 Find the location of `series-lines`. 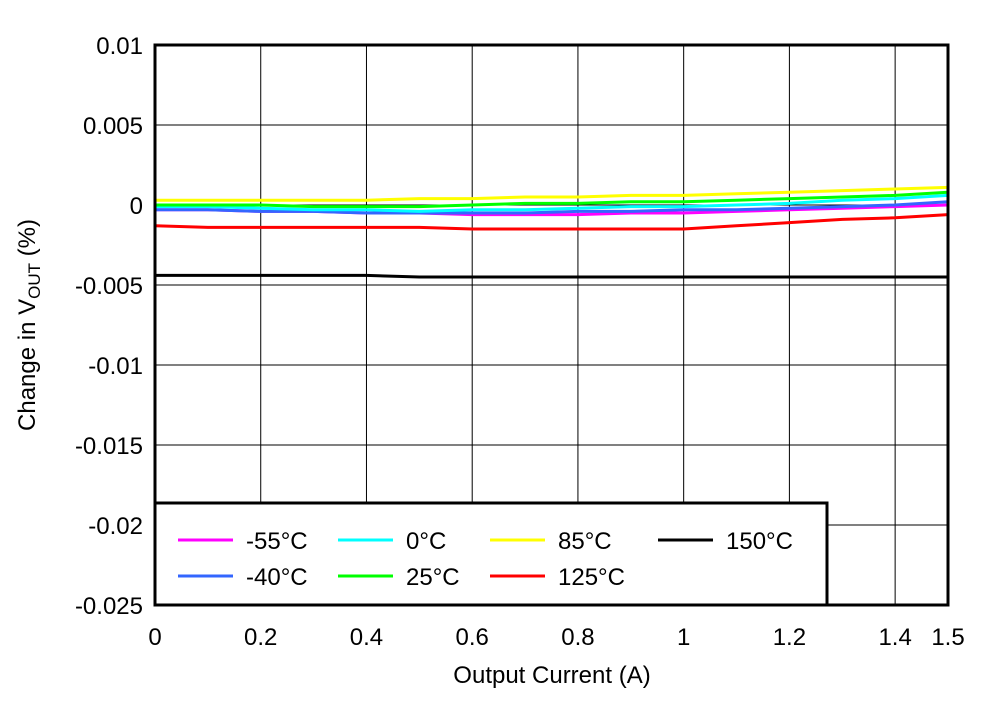

series-lines is located at coordinates (551, 232).